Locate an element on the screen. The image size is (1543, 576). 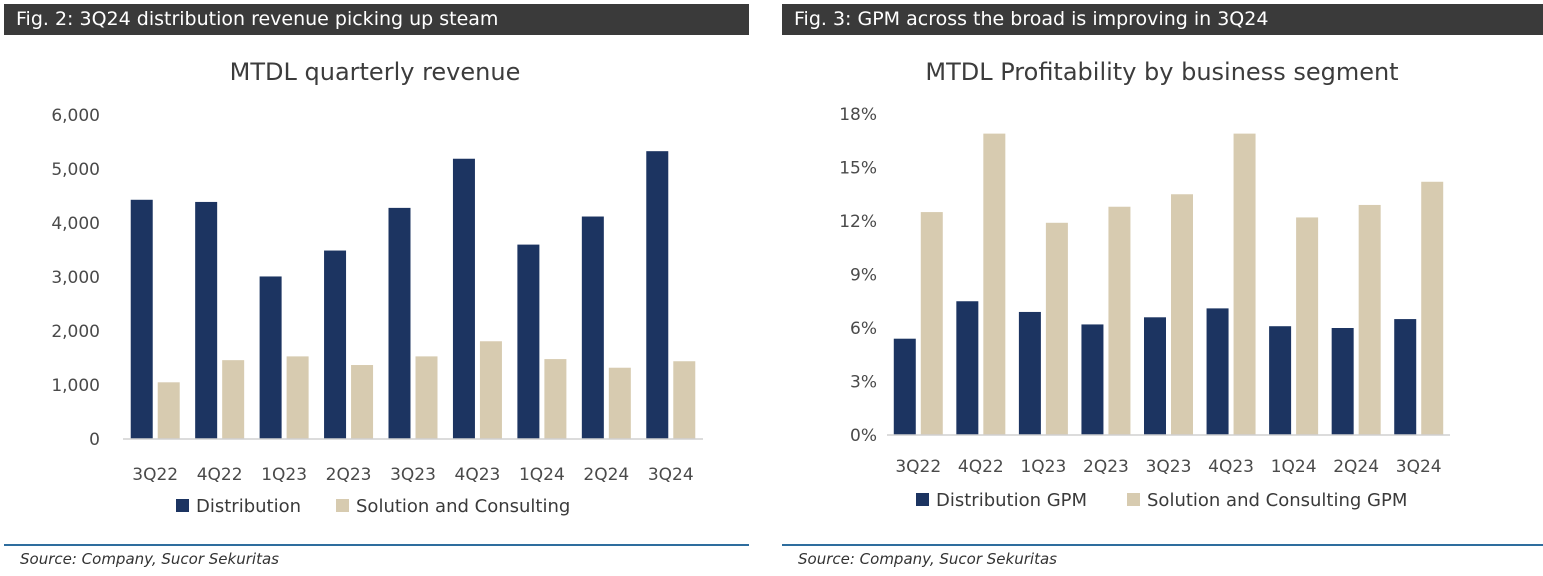
figure-2-rule is located at coordinates (376, 545).